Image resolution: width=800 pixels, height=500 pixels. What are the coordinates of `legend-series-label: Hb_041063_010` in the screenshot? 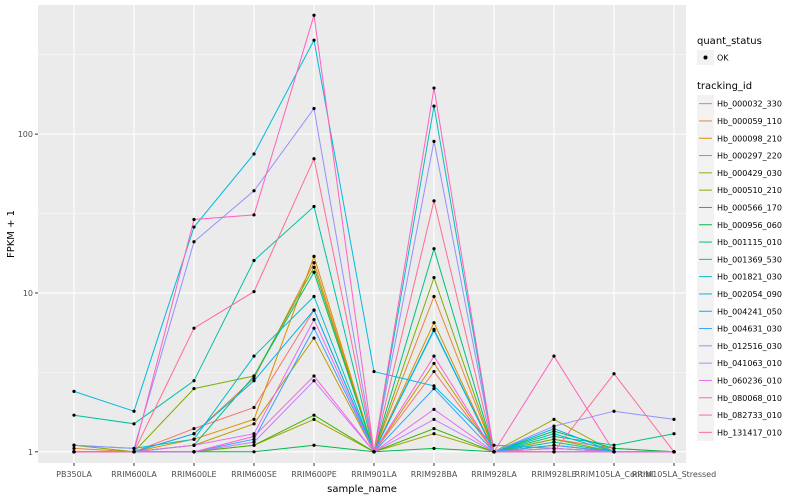 It's located at (749, 363).